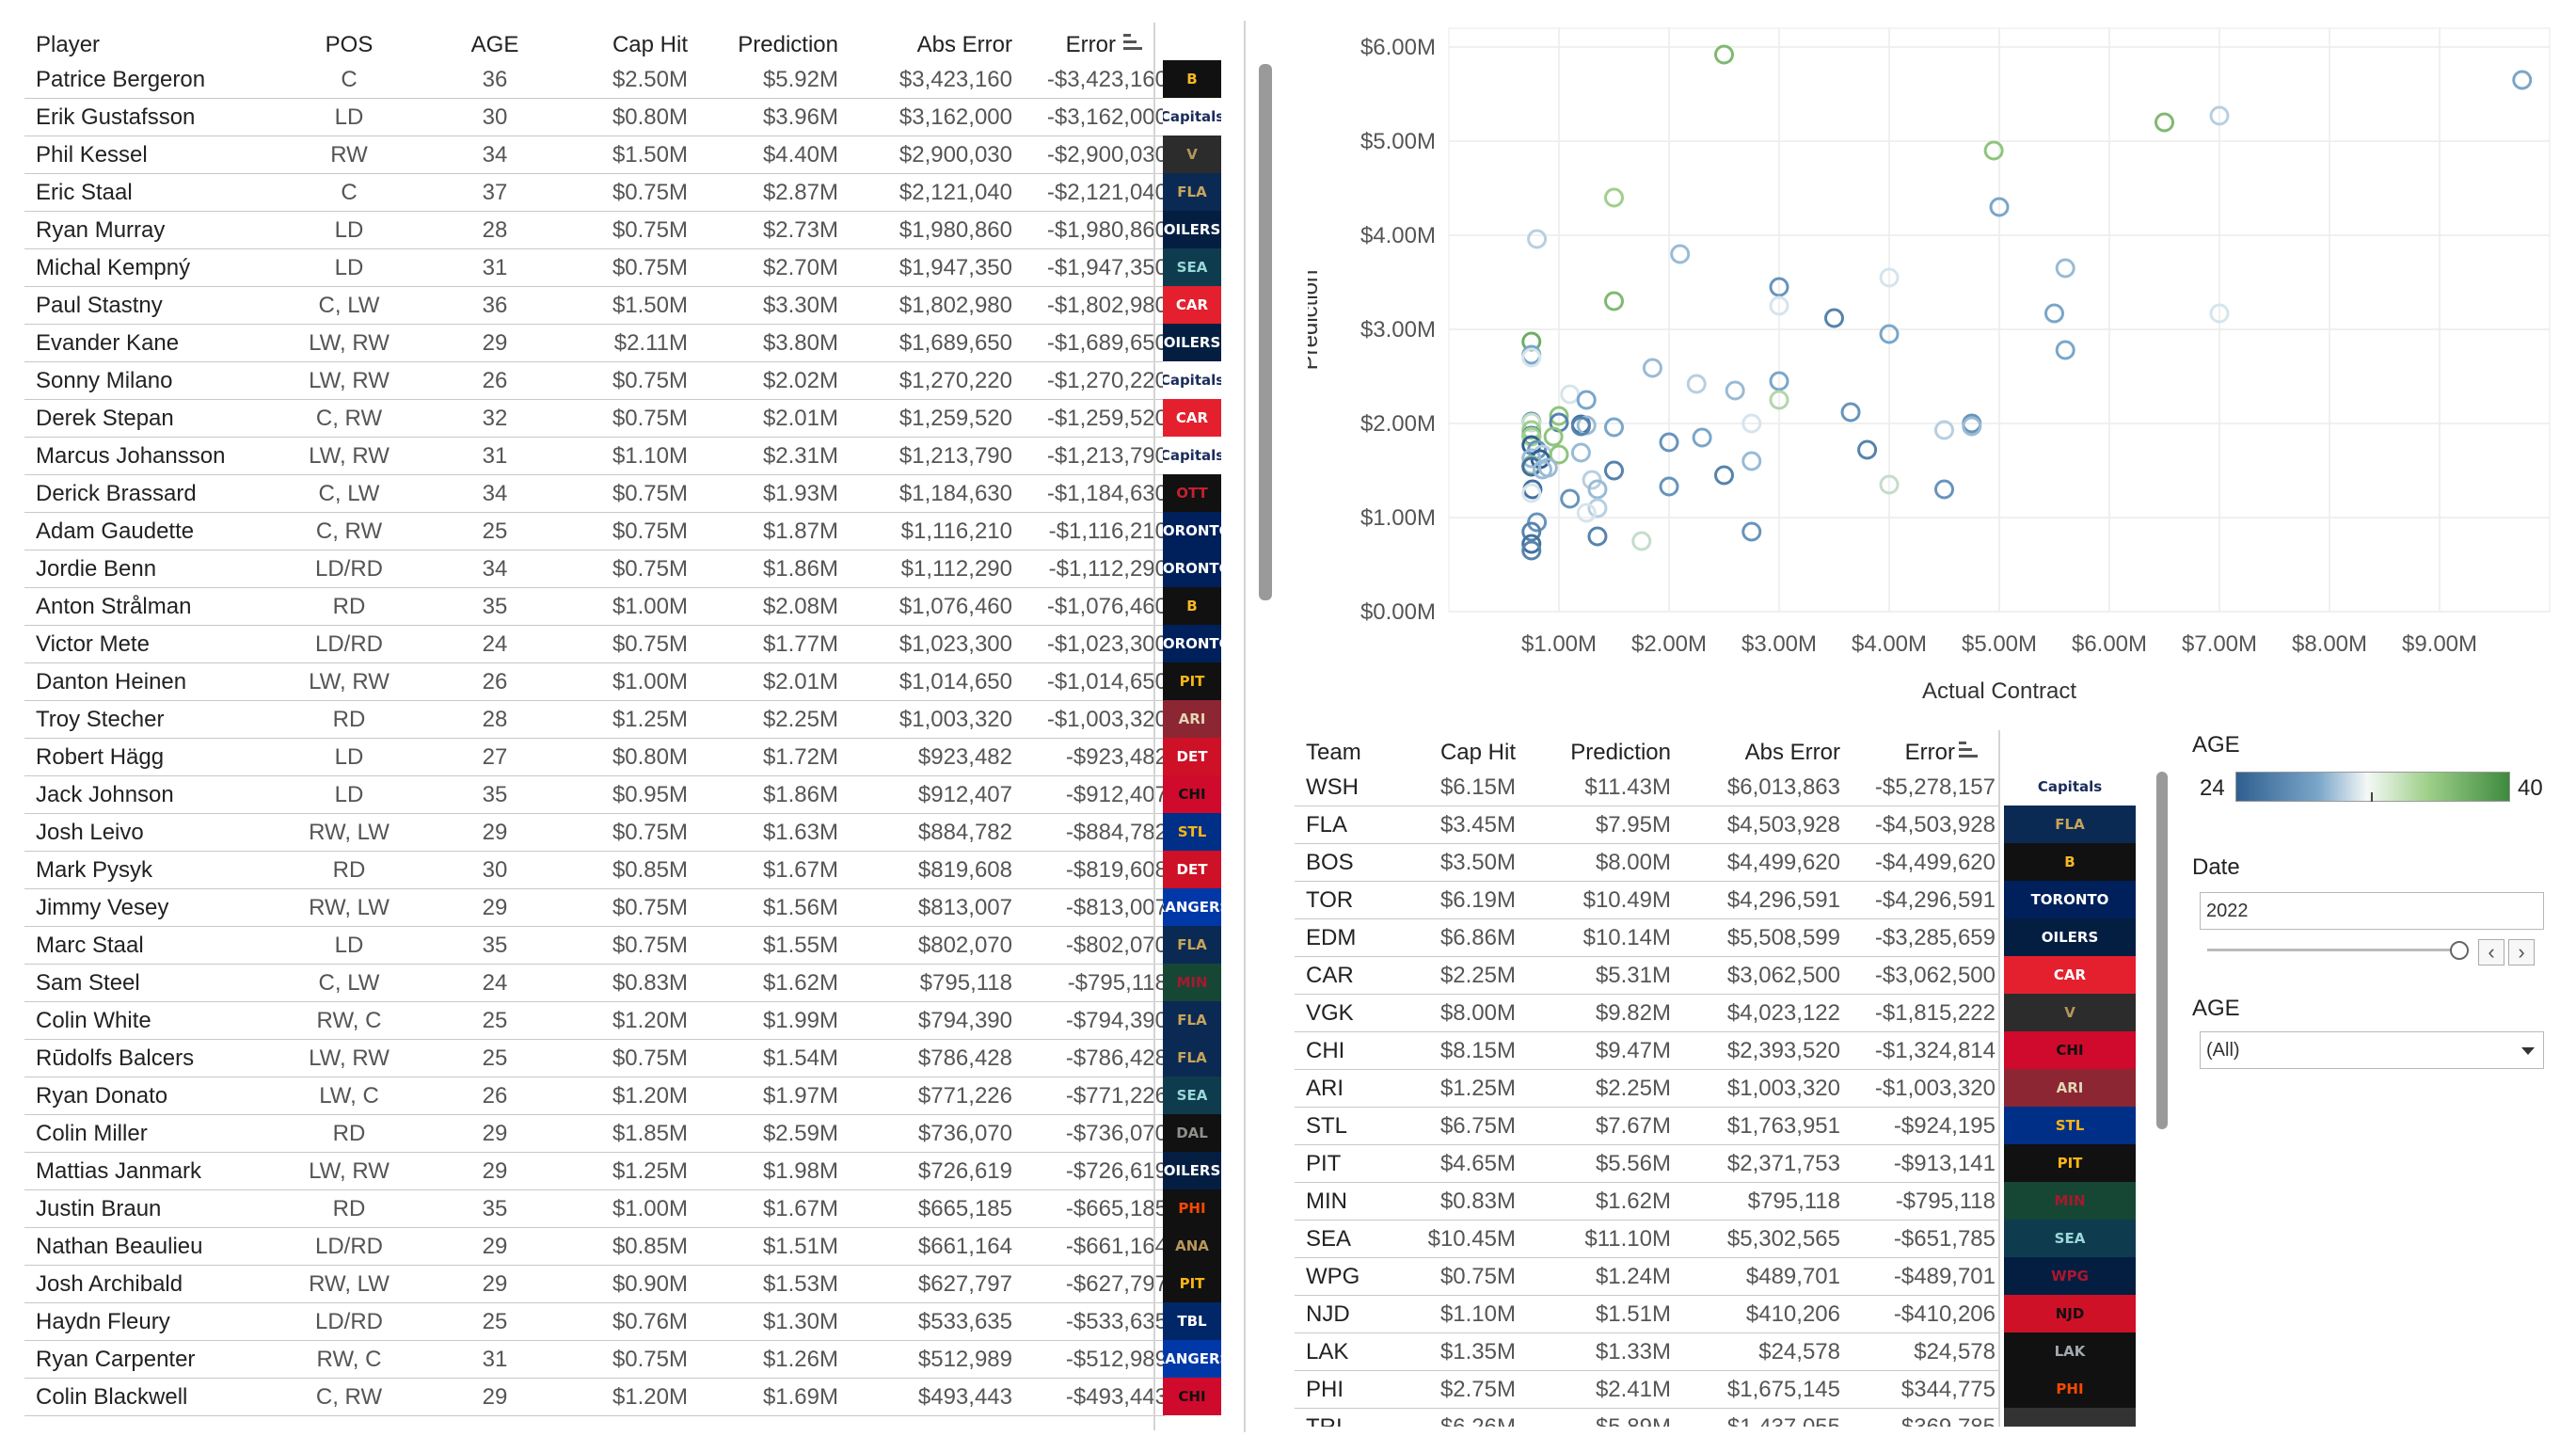 Image resolution: width=2576 pixels, height=1436 pixels. I want to click on team-table-row: VGK $8.00M $9.82M $4,023,122 -$1,815,222 V, so click(1716, 1013).